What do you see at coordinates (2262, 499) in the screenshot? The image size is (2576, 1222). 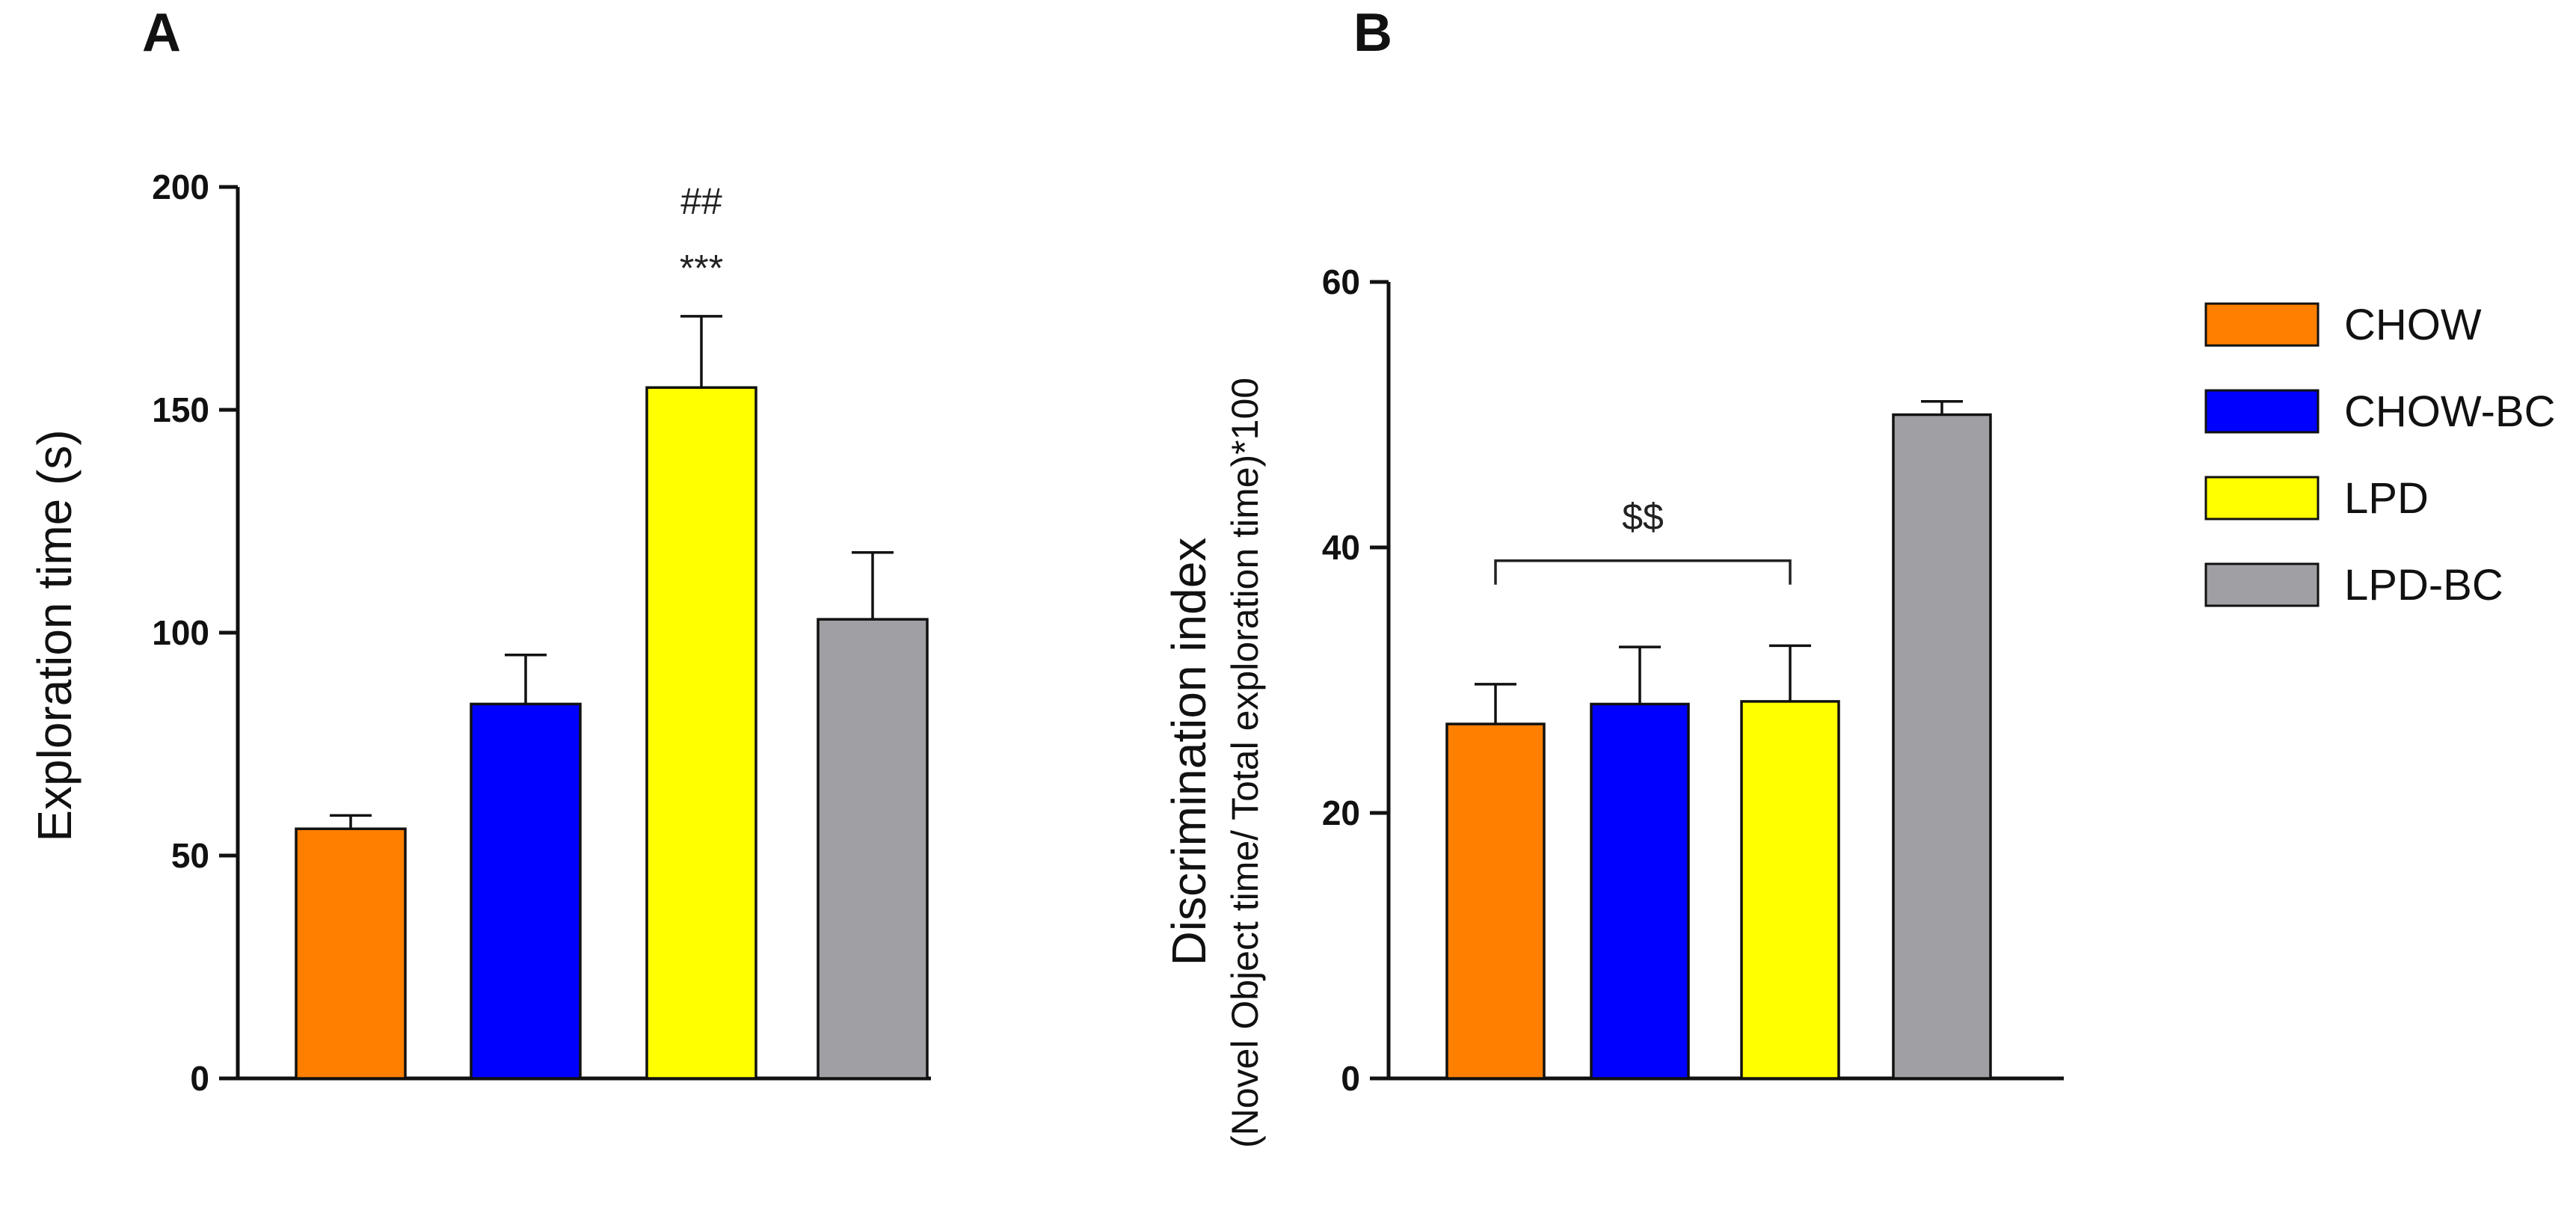 I see `legend-swatch-lpd` at bounding box center [2262, 499].